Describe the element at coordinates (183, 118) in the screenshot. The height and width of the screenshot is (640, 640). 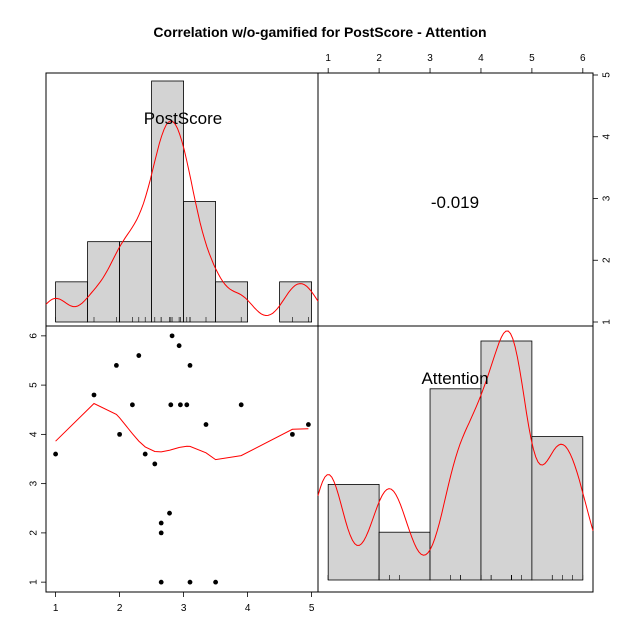
I see `postscore-diag-label: PostScore` at that location.